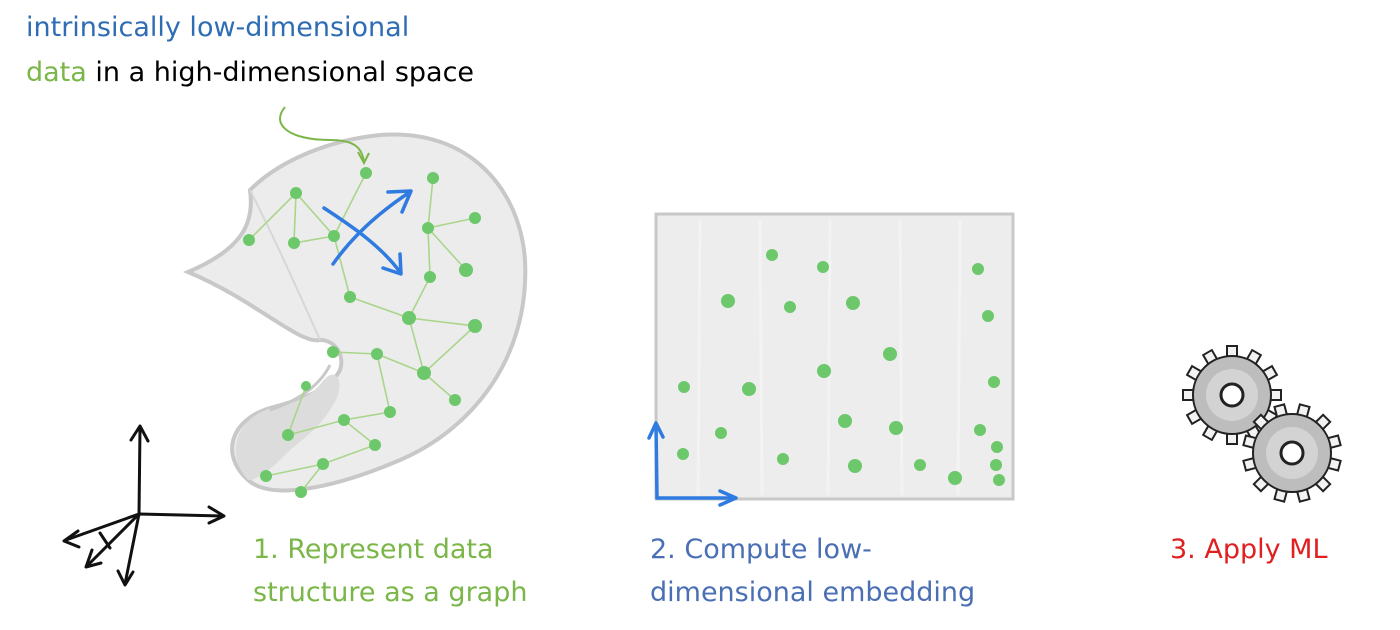 The width and height of the screenshot is (1400, 630). I want to click on step-3-line-1: 3. Apply ML, so click(1249, 549).